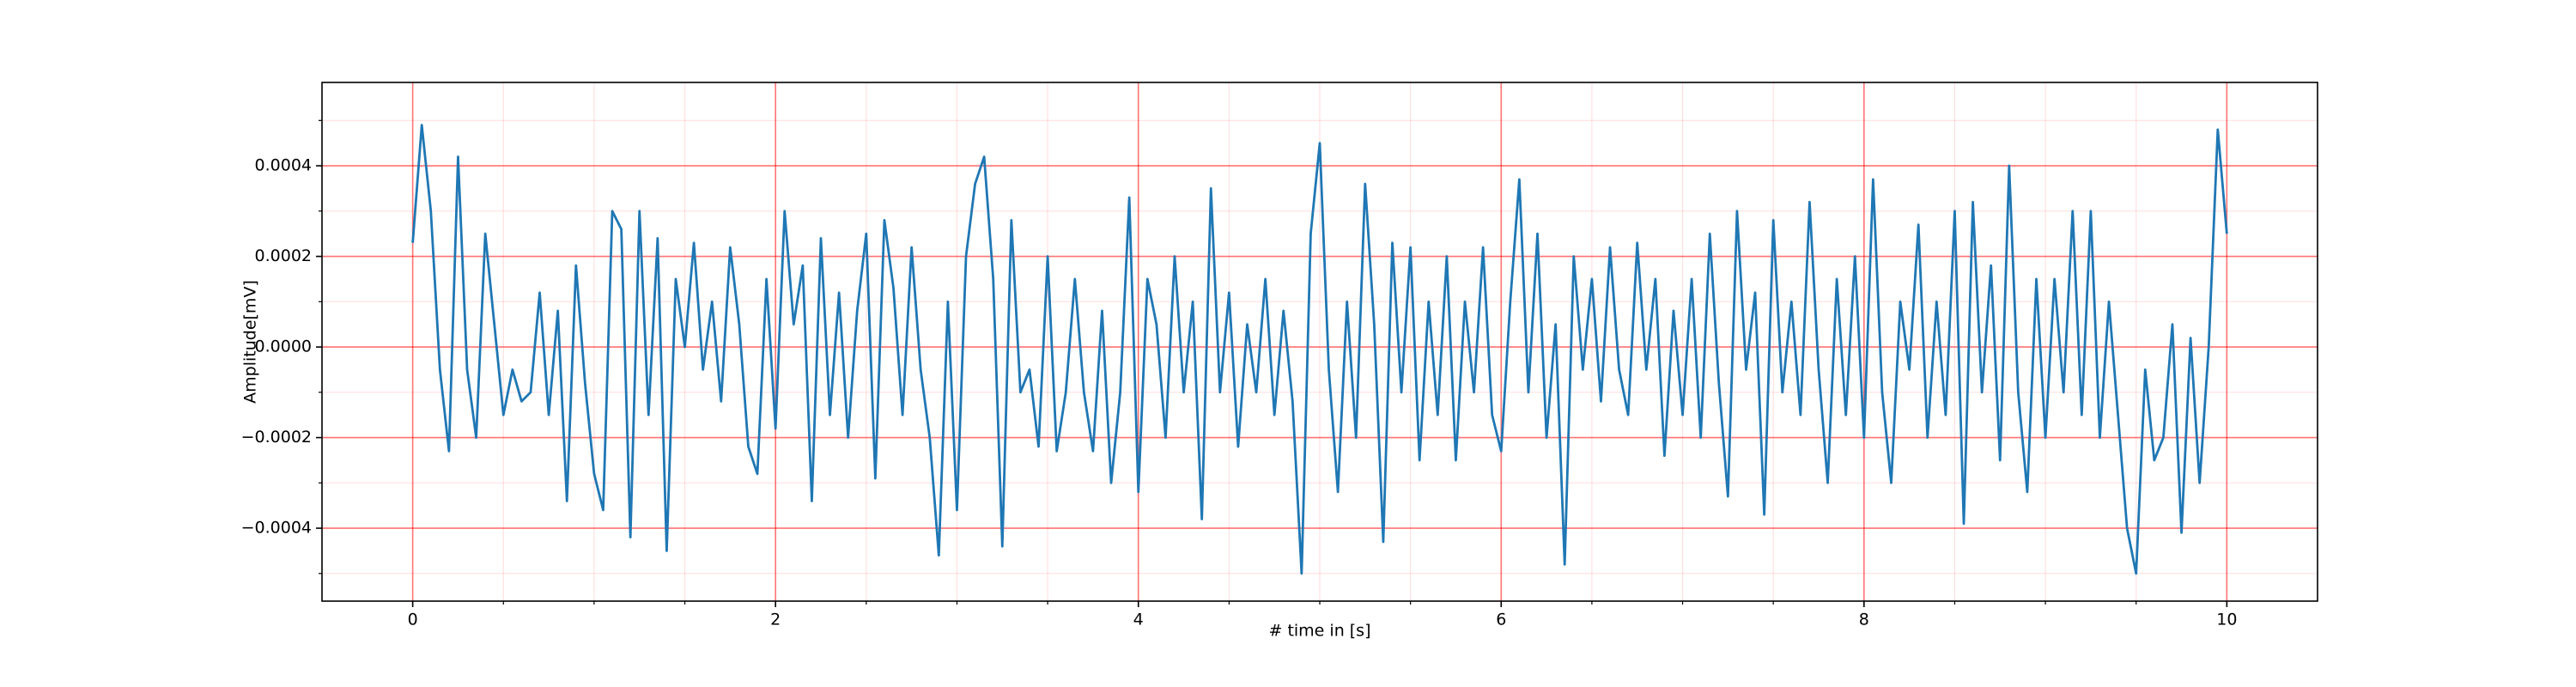 The image size is (2576, 687). Describe the element at coordinates (413, 620) in the screenshot. I see `x-tick-label: 0` at that location.